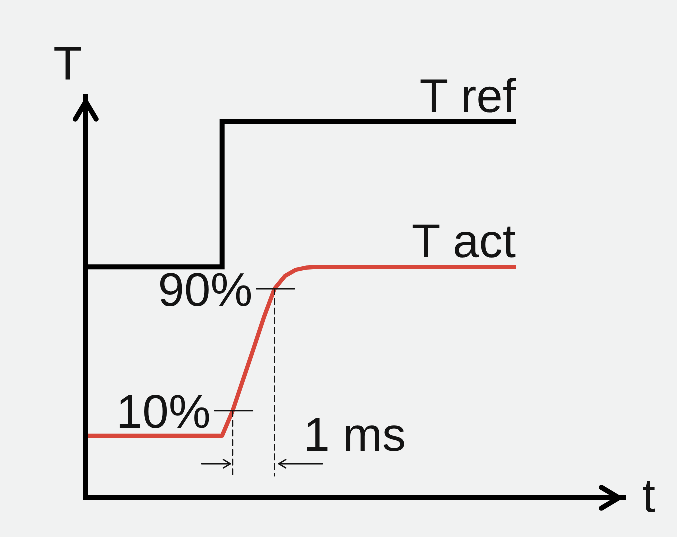 The width and height of the screenshot is (677, 537). What do you see at coordinates (468, 95) in the screenshot?
I see `series-label: T ref` at bounding box center [468, 95].